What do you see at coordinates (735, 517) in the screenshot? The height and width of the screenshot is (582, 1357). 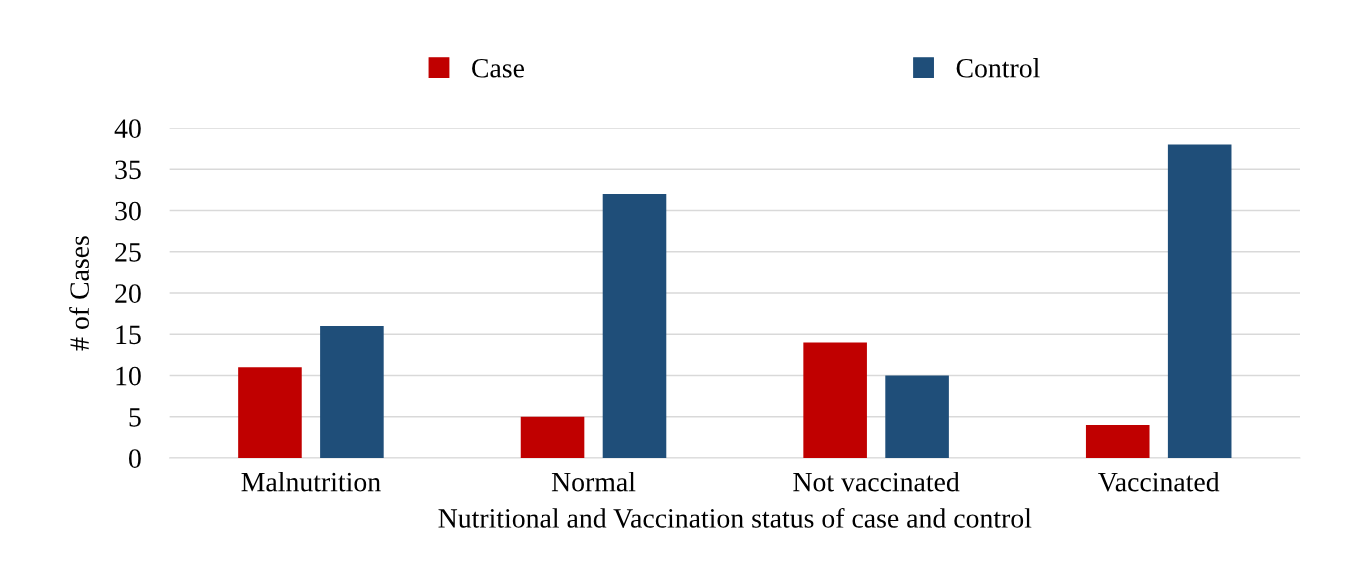 I see `x-axis-title: Nutritional and Vaccination status of case and control` at bounding box center [735, 517].